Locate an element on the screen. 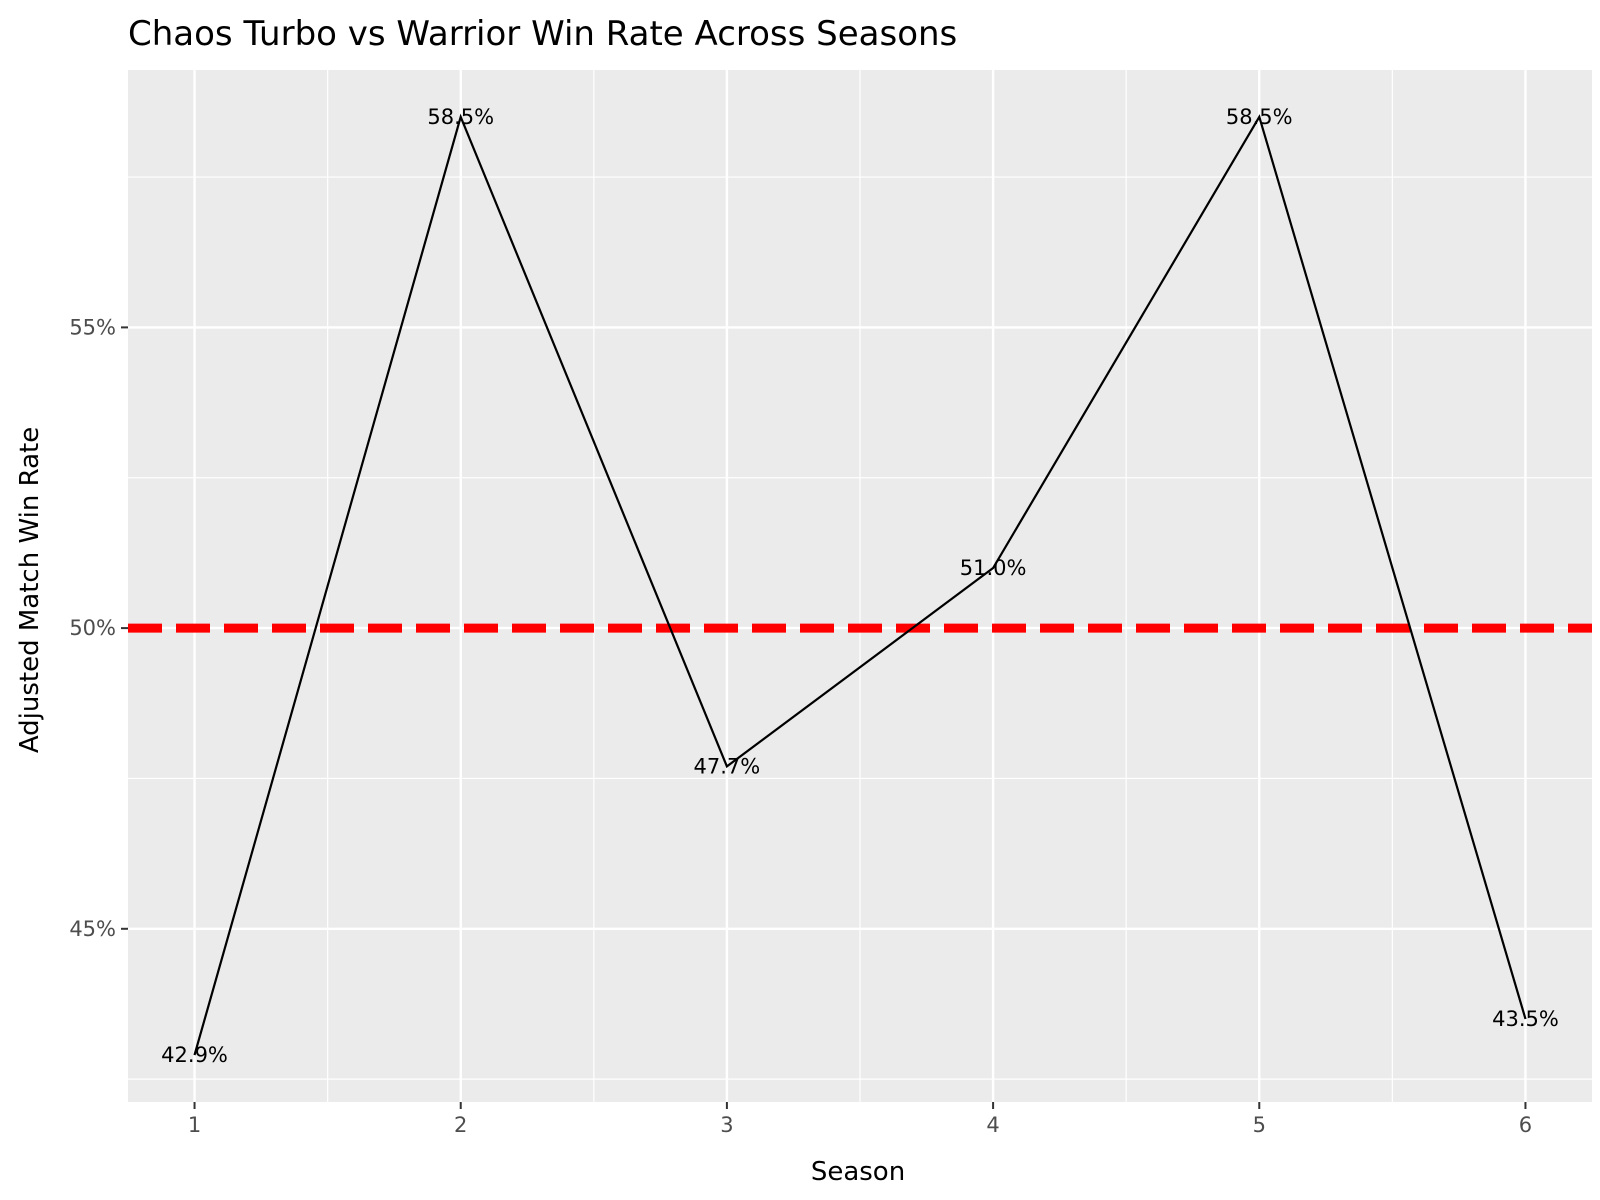  y-tick-label: 55% is located at coordinates (92, 327).